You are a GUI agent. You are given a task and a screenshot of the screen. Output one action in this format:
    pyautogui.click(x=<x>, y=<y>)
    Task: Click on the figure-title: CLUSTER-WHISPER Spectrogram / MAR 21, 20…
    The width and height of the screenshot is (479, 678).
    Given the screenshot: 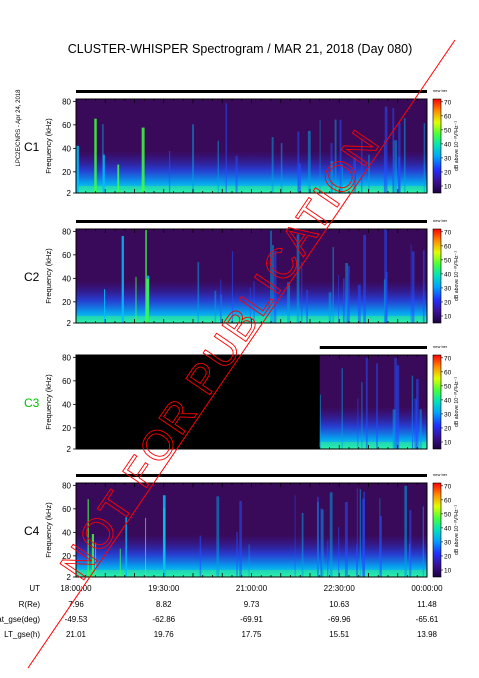 What is the action you would take?
    pyautogui.click(x=240, y=49)
    